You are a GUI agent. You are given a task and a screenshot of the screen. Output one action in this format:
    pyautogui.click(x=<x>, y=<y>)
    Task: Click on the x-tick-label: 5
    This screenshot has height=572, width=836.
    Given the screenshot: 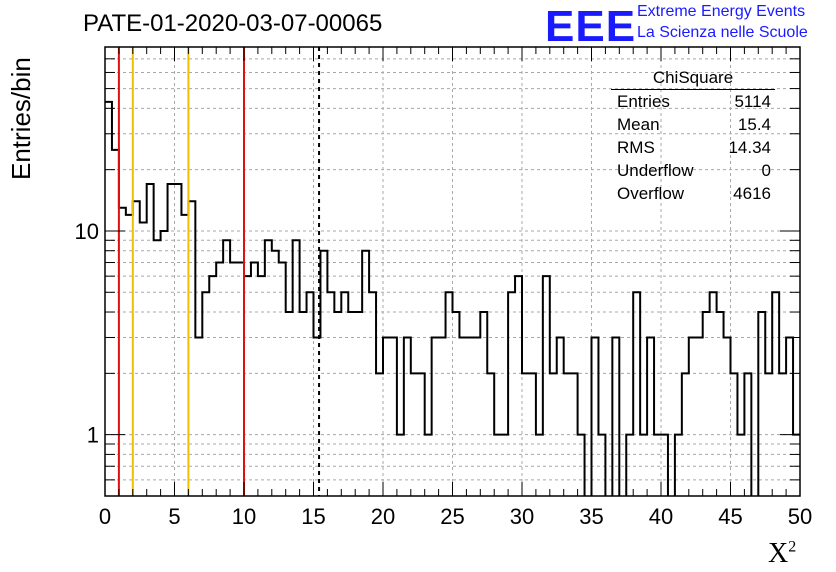 What is the action you would take?
    pyautogui.click(x=174, y=516)
    